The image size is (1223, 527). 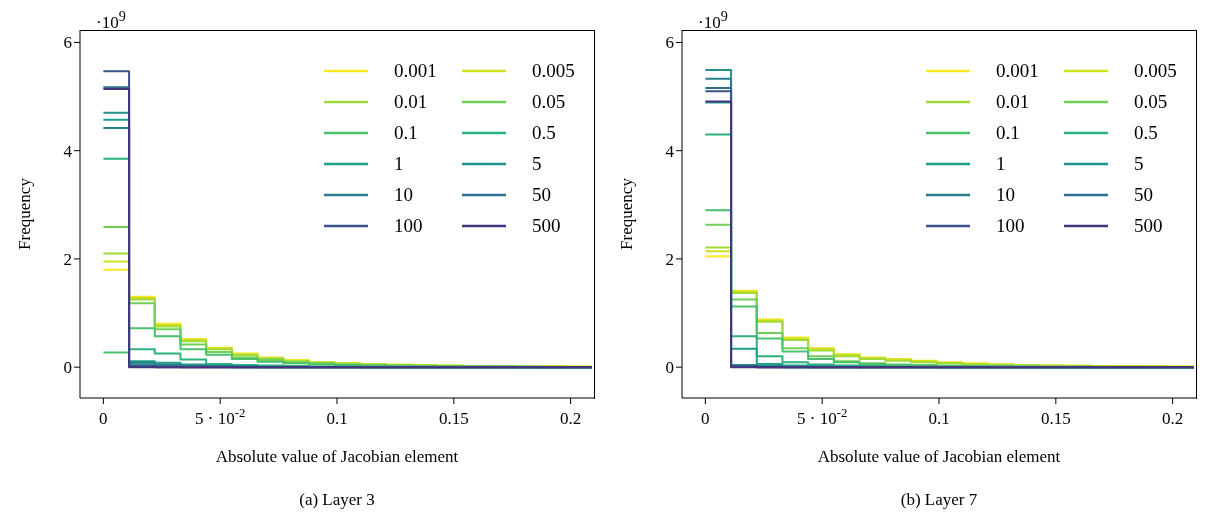 I want to click on text: (b) Layer 7, so click(x=939, y=499).